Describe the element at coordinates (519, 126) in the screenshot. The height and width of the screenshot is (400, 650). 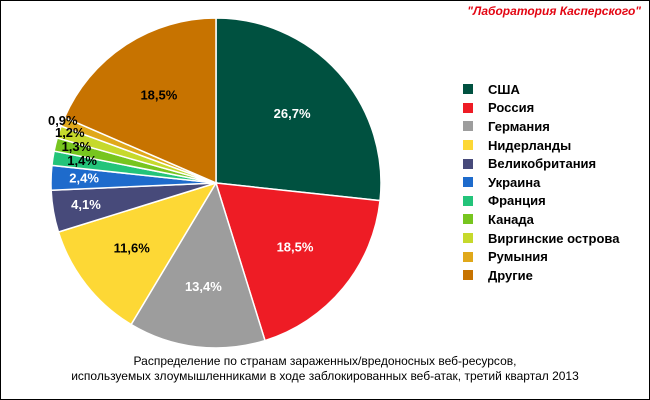
I see `legend-label: Германия` at that location.